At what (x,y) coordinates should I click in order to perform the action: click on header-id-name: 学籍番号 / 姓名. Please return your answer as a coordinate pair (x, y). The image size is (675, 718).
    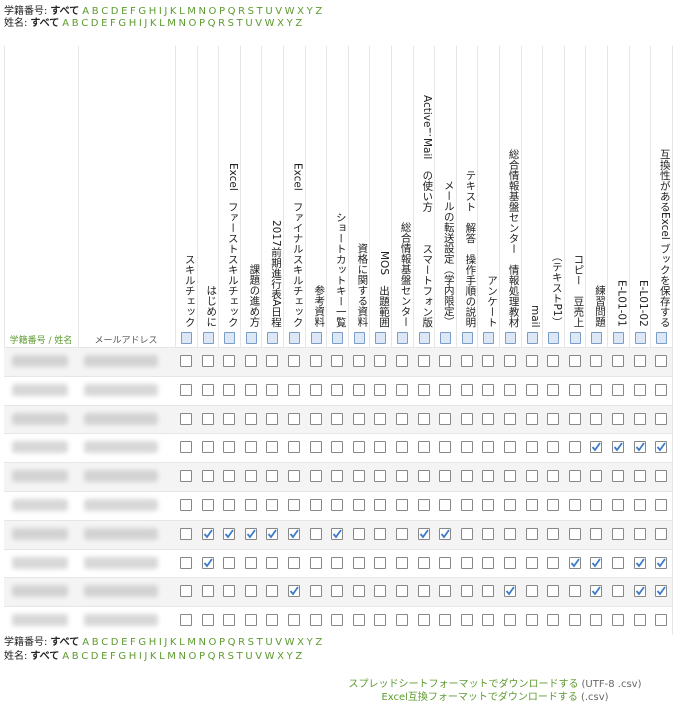
    Looking at the image, I should click on (41, 341).